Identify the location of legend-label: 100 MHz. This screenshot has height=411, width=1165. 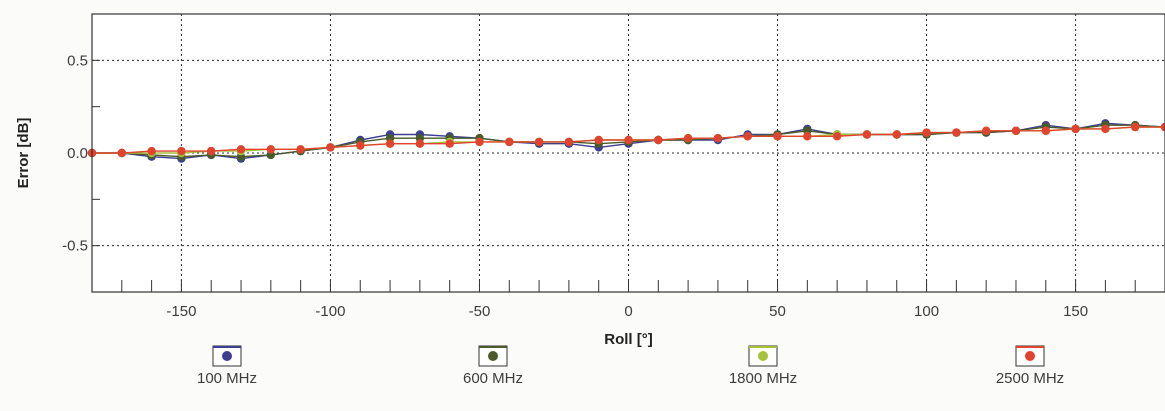
(227, 378).